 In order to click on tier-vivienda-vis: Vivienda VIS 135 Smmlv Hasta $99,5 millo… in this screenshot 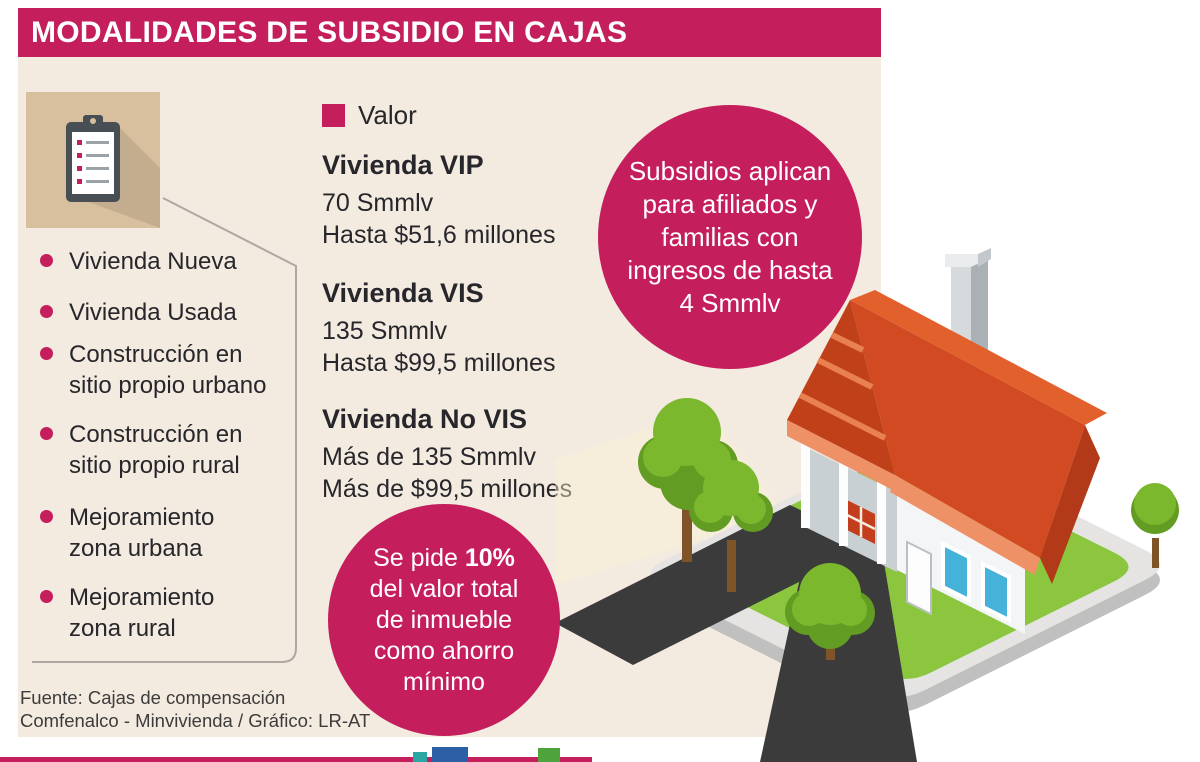, I will do `click(438, 328)`.